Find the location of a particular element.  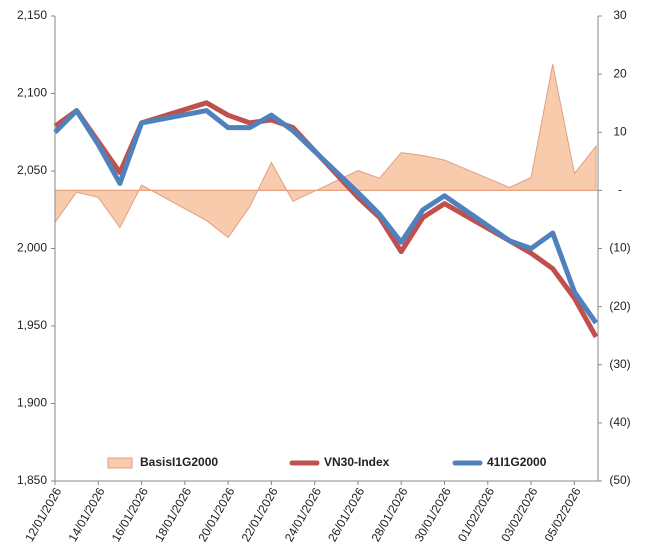

x-tick-label: 01/02/2026 is located at coordinates (476, 514).